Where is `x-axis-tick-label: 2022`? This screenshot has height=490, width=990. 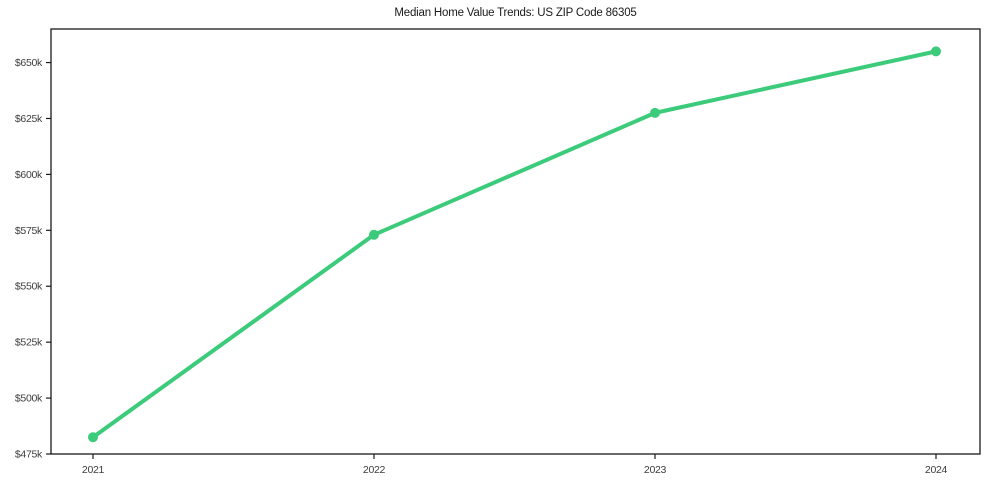 x-axis-tick-label: 2022 is located at coordinates (374, 470).